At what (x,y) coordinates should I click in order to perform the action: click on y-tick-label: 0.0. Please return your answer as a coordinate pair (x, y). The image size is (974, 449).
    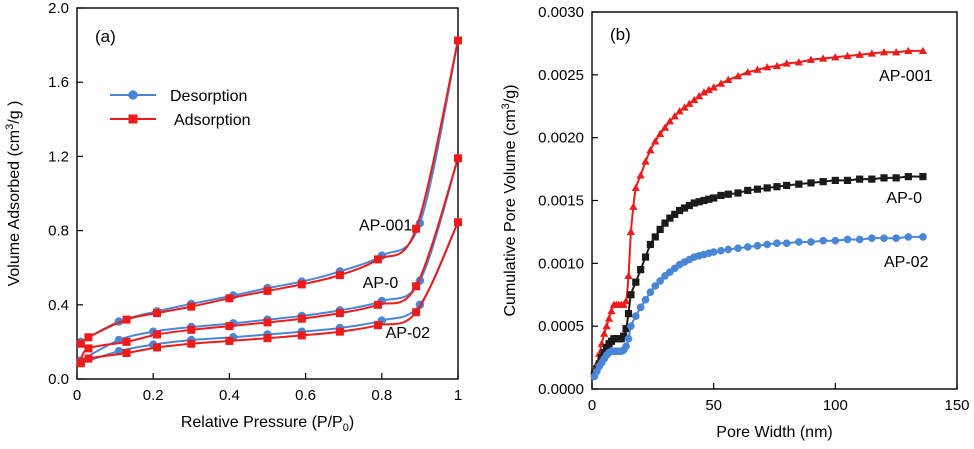
    Looking at the image, I should click on (58, 379).